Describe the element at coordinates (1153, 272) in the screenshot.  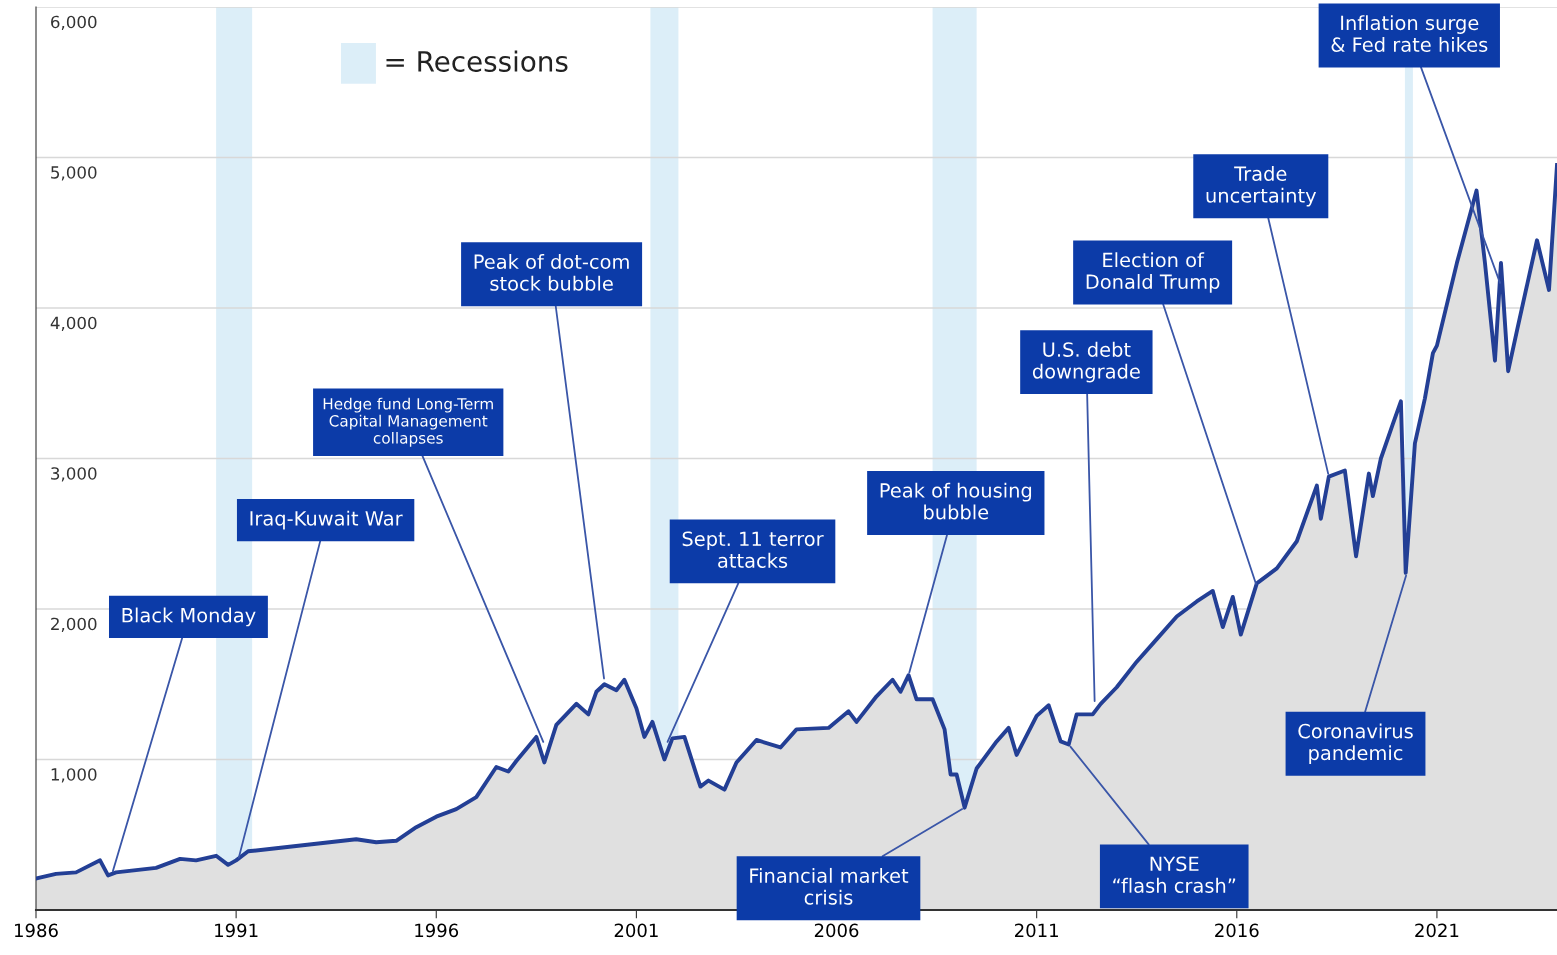
I see `annotation: Election of Donald Trump` at that location.